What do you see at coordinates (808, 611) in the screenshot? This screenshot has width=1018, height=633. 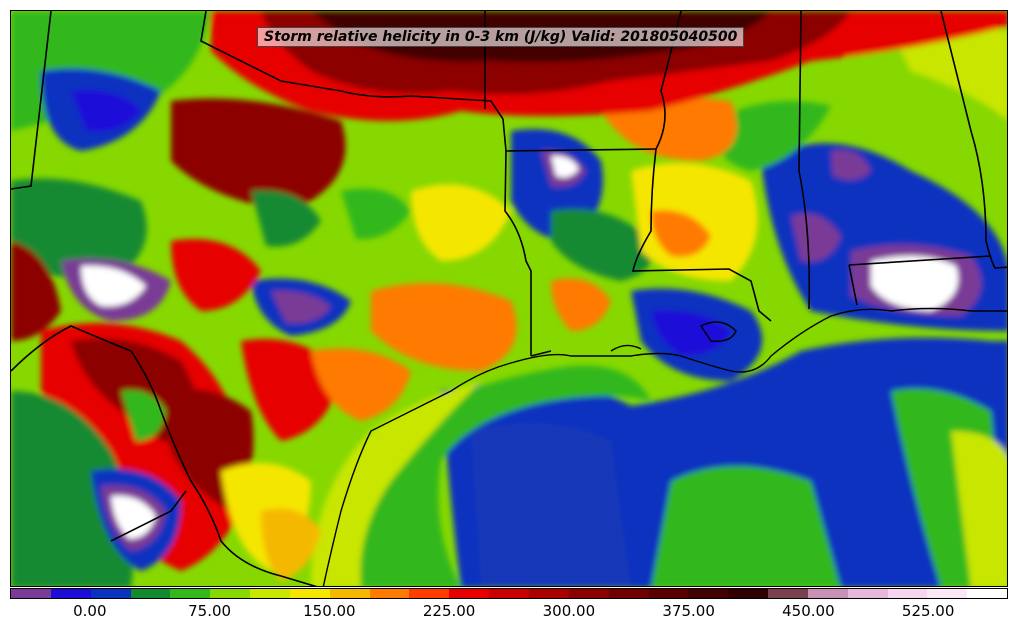 I see `colorbar-tick-label: 450.00` at bounding box center [808, 611].